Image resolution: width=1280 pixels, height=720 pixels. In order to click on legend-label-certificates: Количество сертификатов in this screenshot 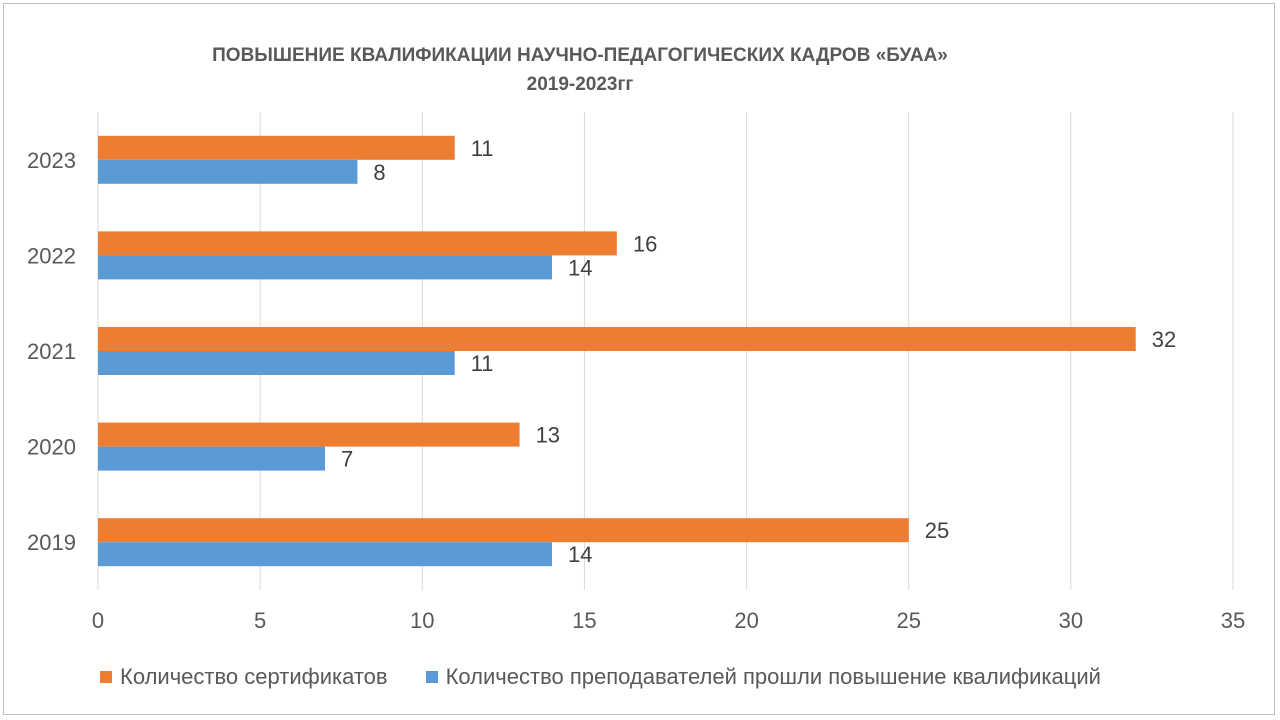, I will do `click(254, 676)`.